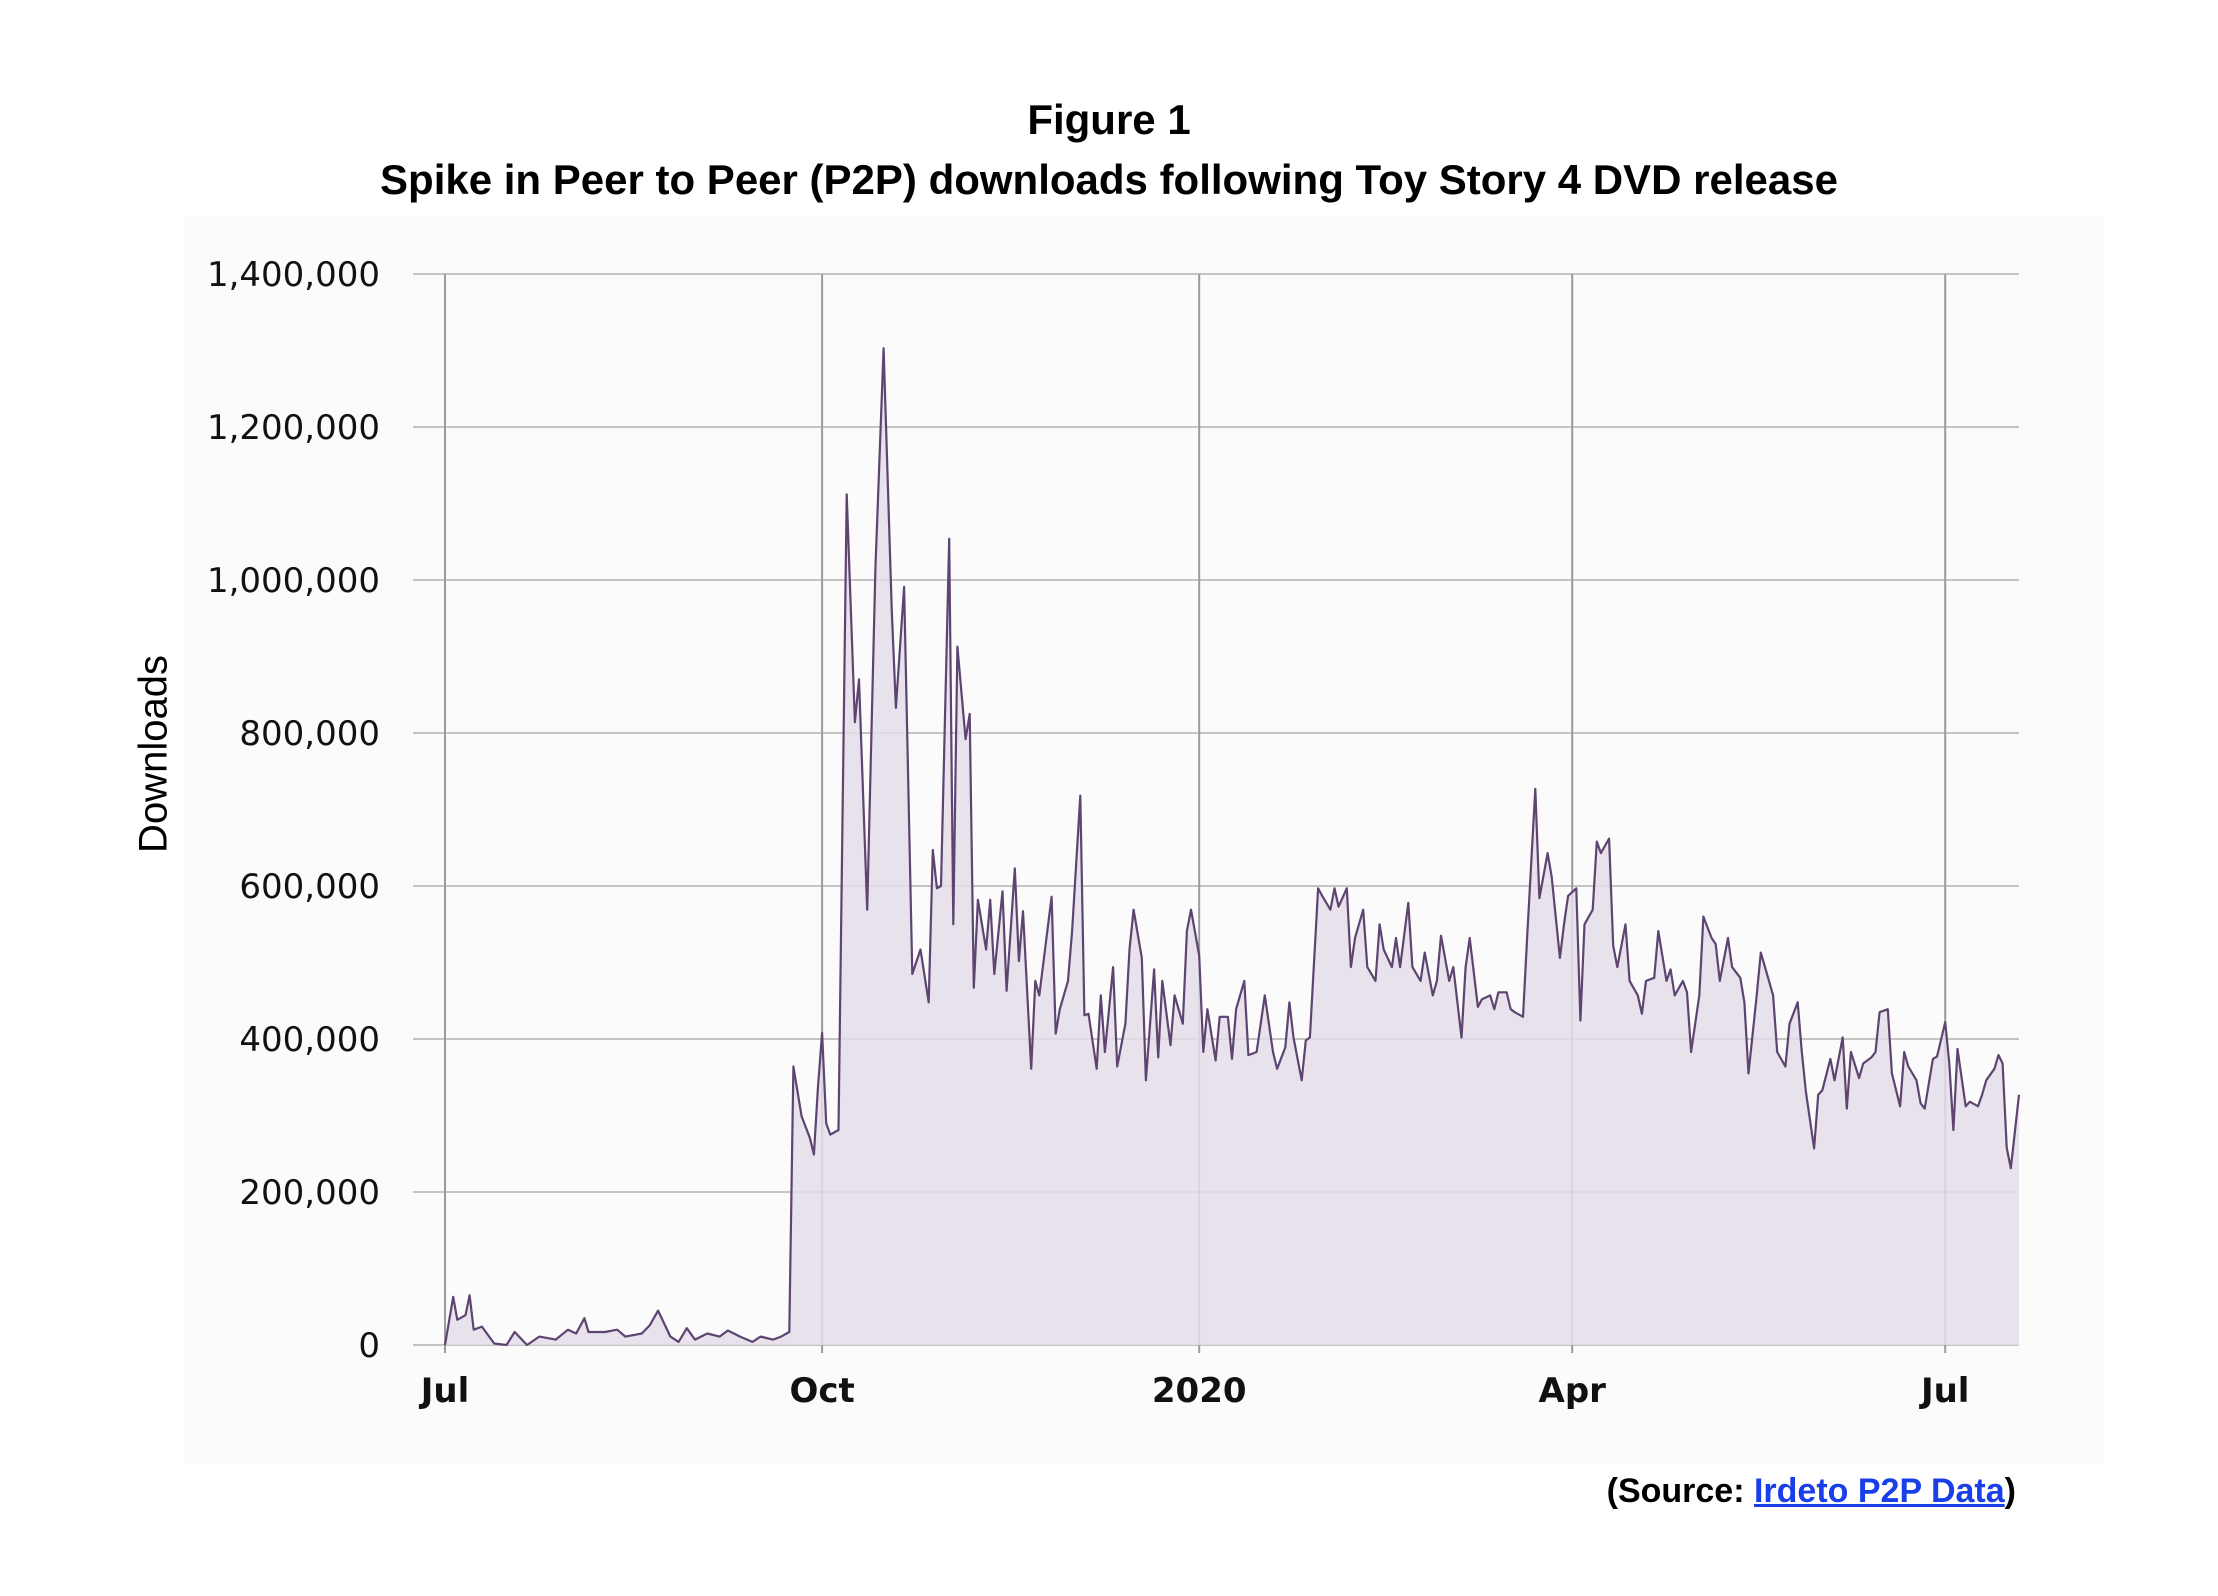  I want to click on x-tick-label: Apr, so click(1573, 1391).